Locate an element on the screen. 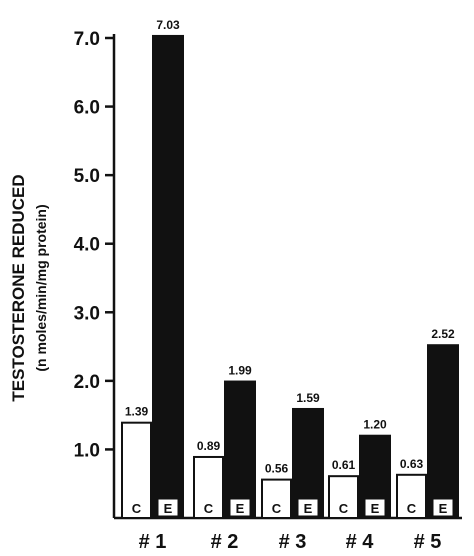  category-label: # 4 is located at coordinates (360, 542).